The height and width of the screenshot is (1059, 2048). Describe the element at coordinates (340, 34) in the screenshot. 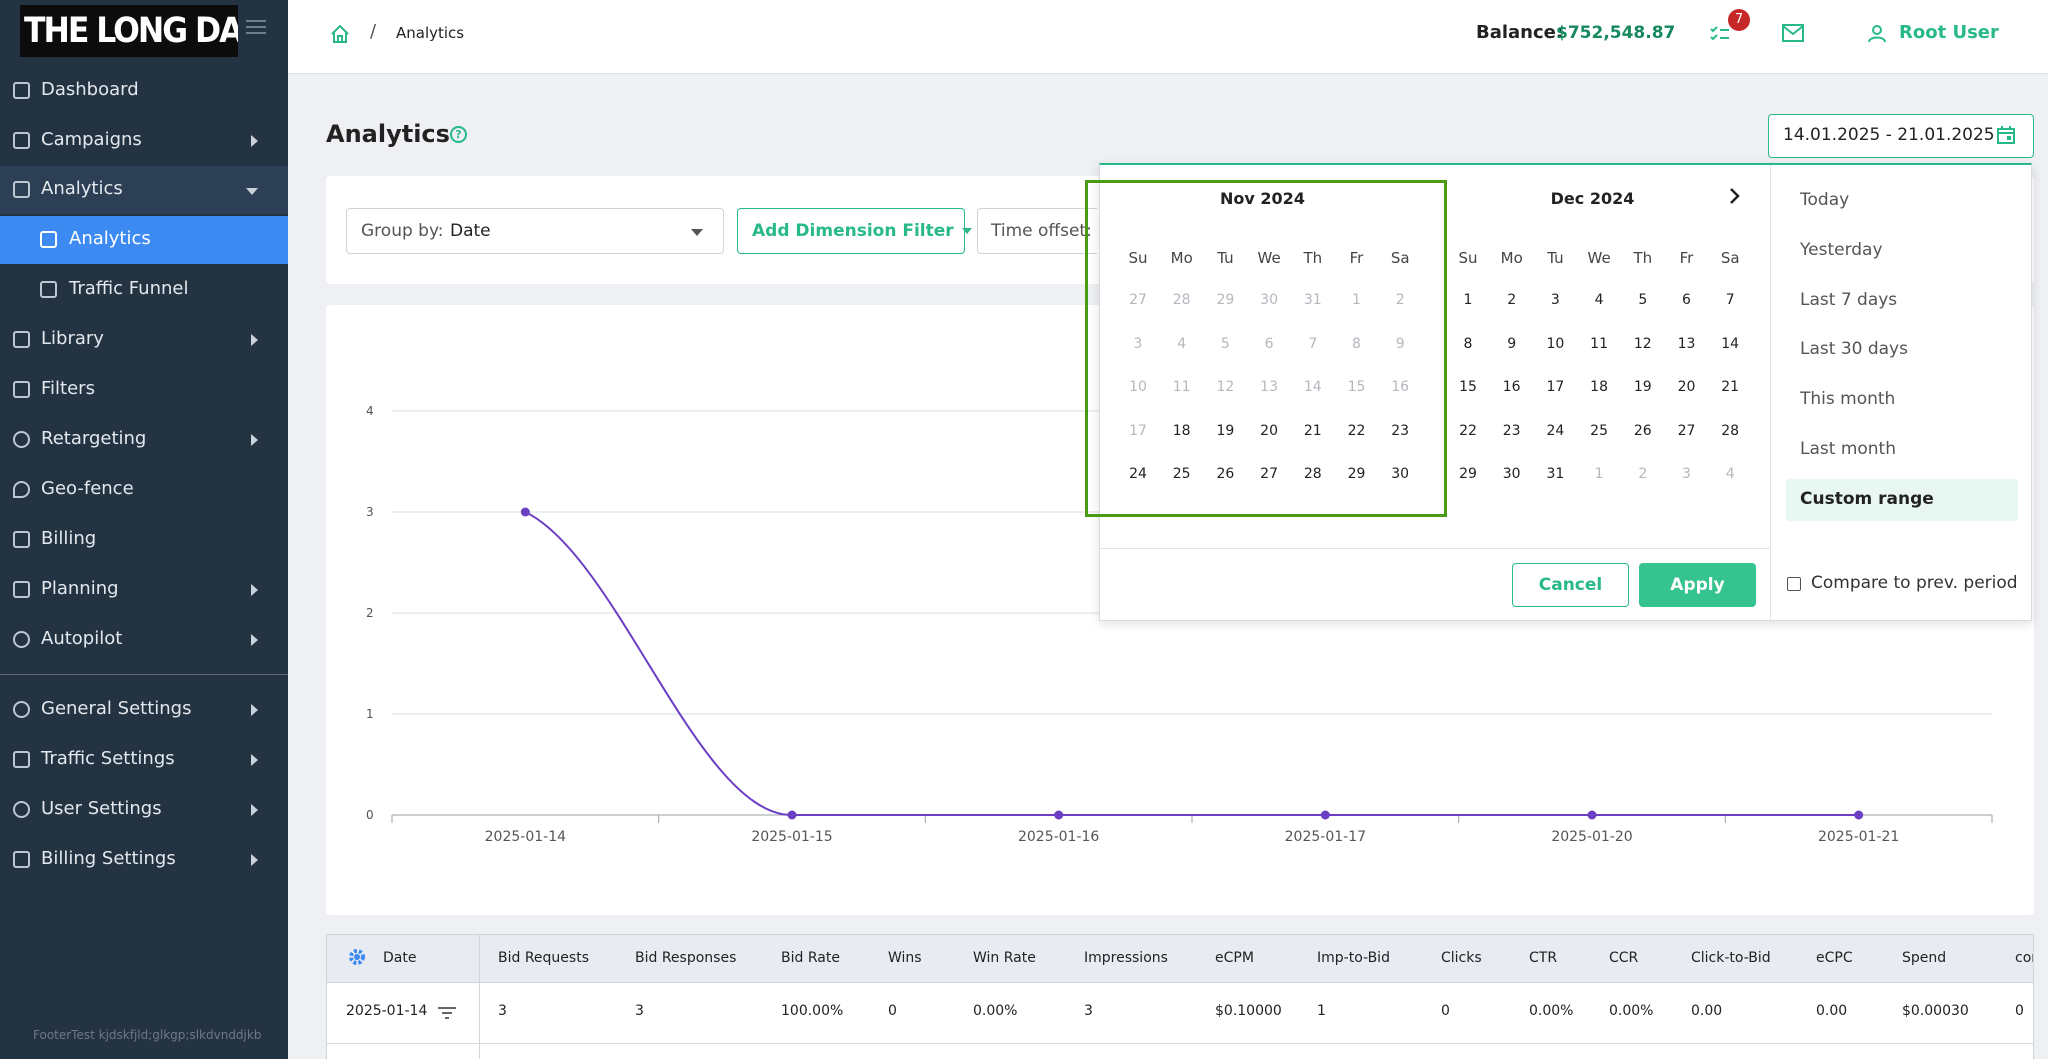

I see `home-icon` at that location.